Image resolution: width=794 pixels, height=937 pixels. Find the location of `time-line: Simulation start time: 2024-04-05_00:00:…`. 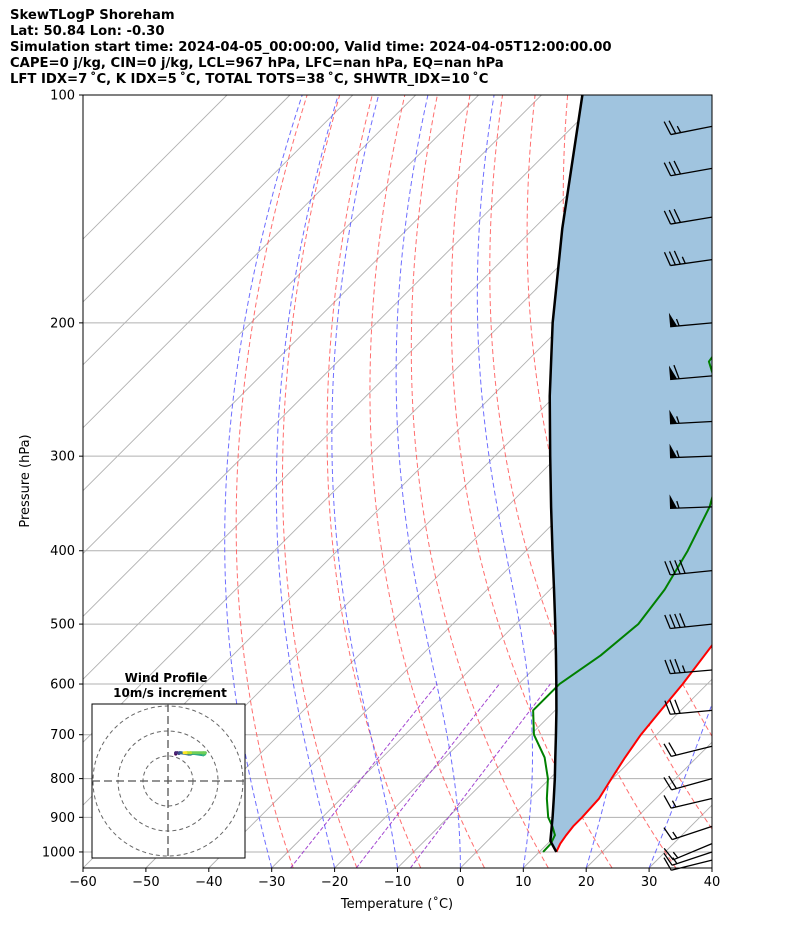

time-line: Simulation start time: 2024-04-05_00:00:… is located at coordinates (311, 47).